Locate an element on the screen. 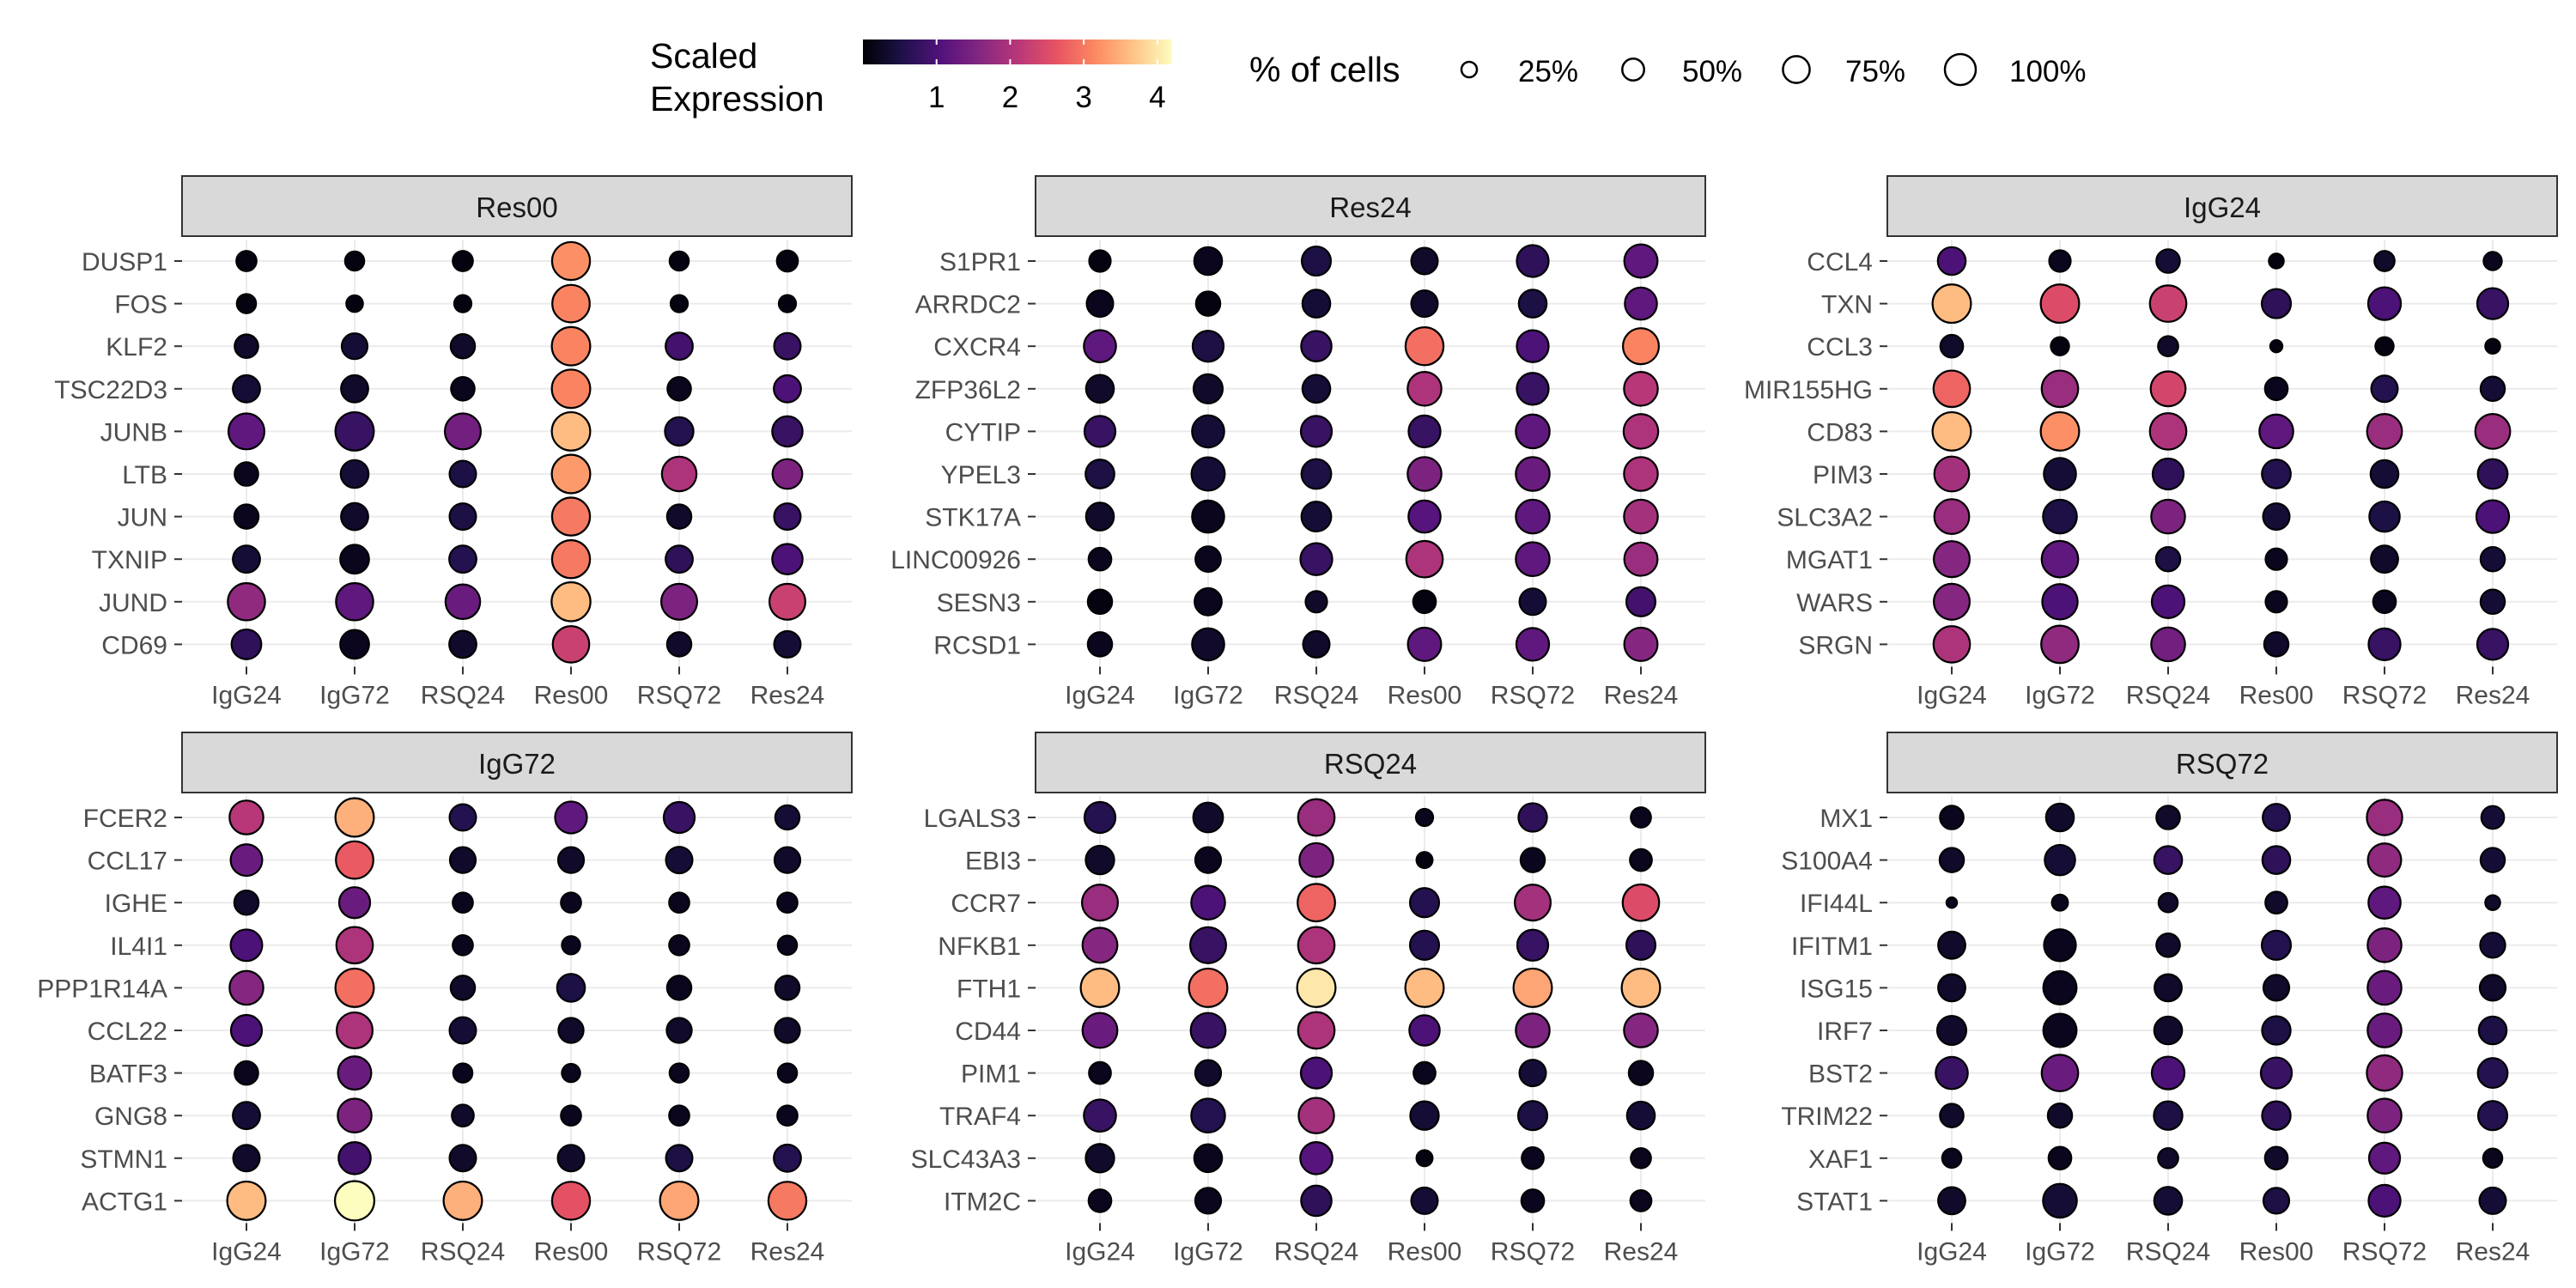  dot-s100a4-rsq24 is located at coordinates (2168, 860).